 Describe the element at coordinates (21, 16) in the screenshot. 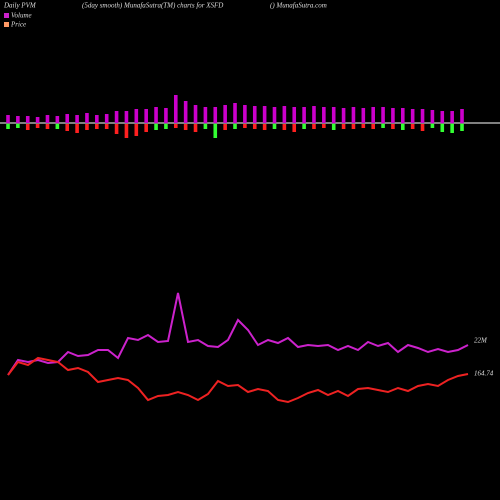

I see `legend-label: Volume` at that location.